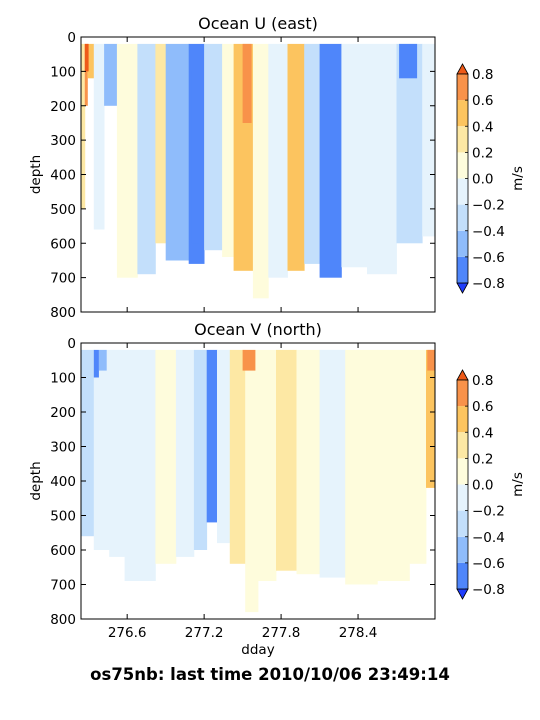 Image resolution: width=540 pixels, height=720 pixels. Describe the element at coordinates (63, 586) in the screenshot. I see `y-tick-label: 700` at that location.